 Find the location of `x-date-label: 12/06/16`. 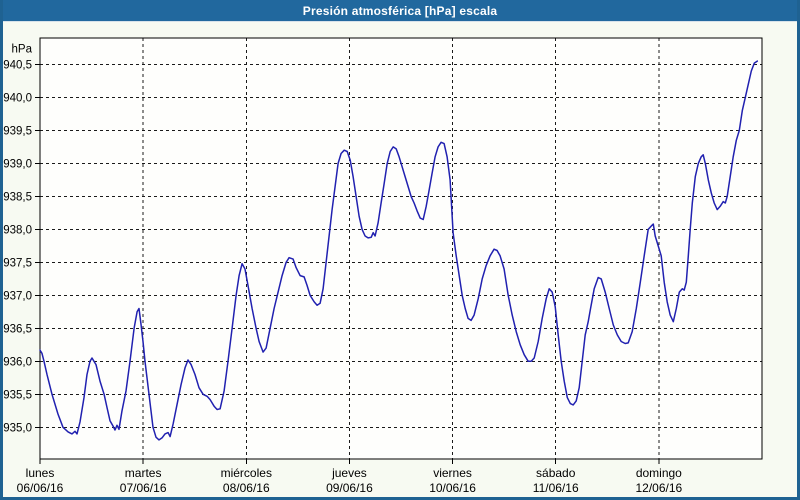

x-date-label: 12/06/16 is located at coordinates (658, 488).